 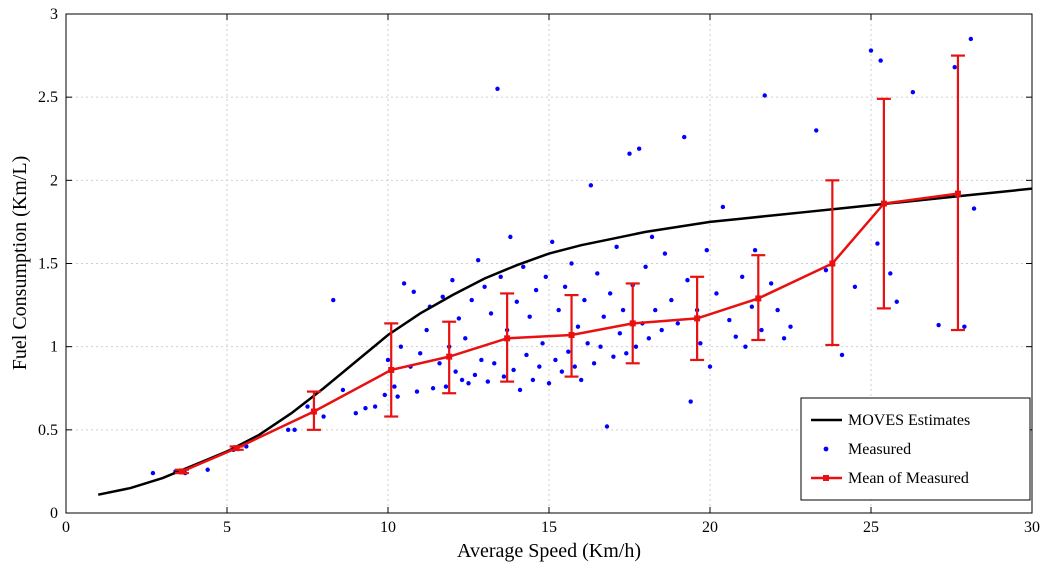 I want to click on x-tick-label: 25, so click(x=871, y=527).